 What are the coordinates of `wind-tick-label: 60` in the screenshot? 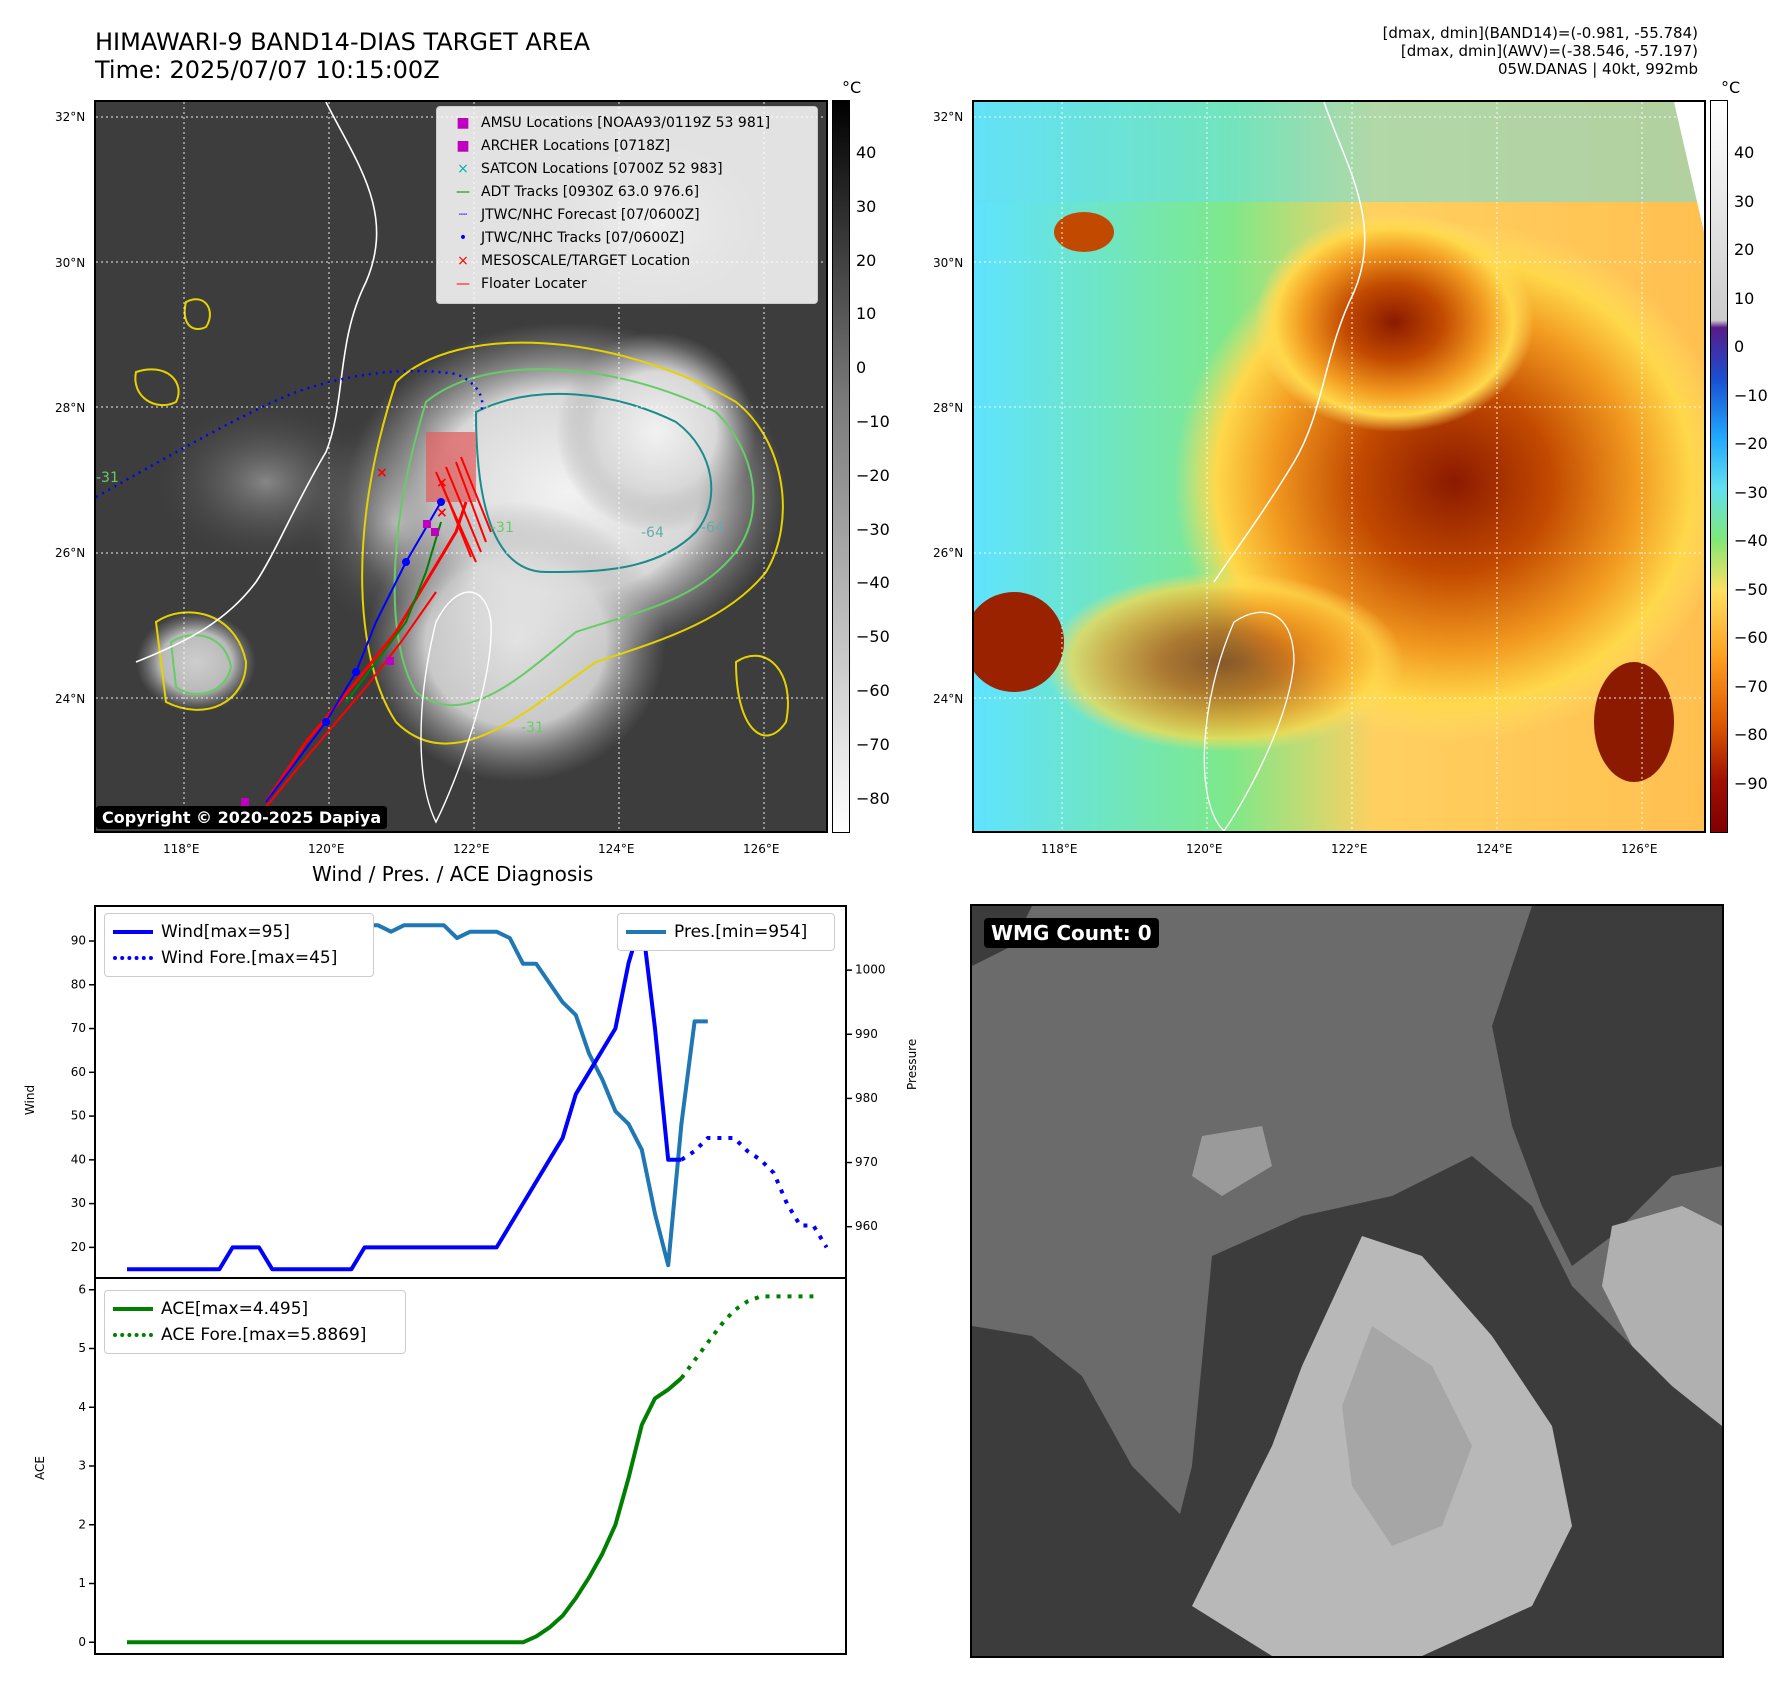 It's located at (78, 1072).